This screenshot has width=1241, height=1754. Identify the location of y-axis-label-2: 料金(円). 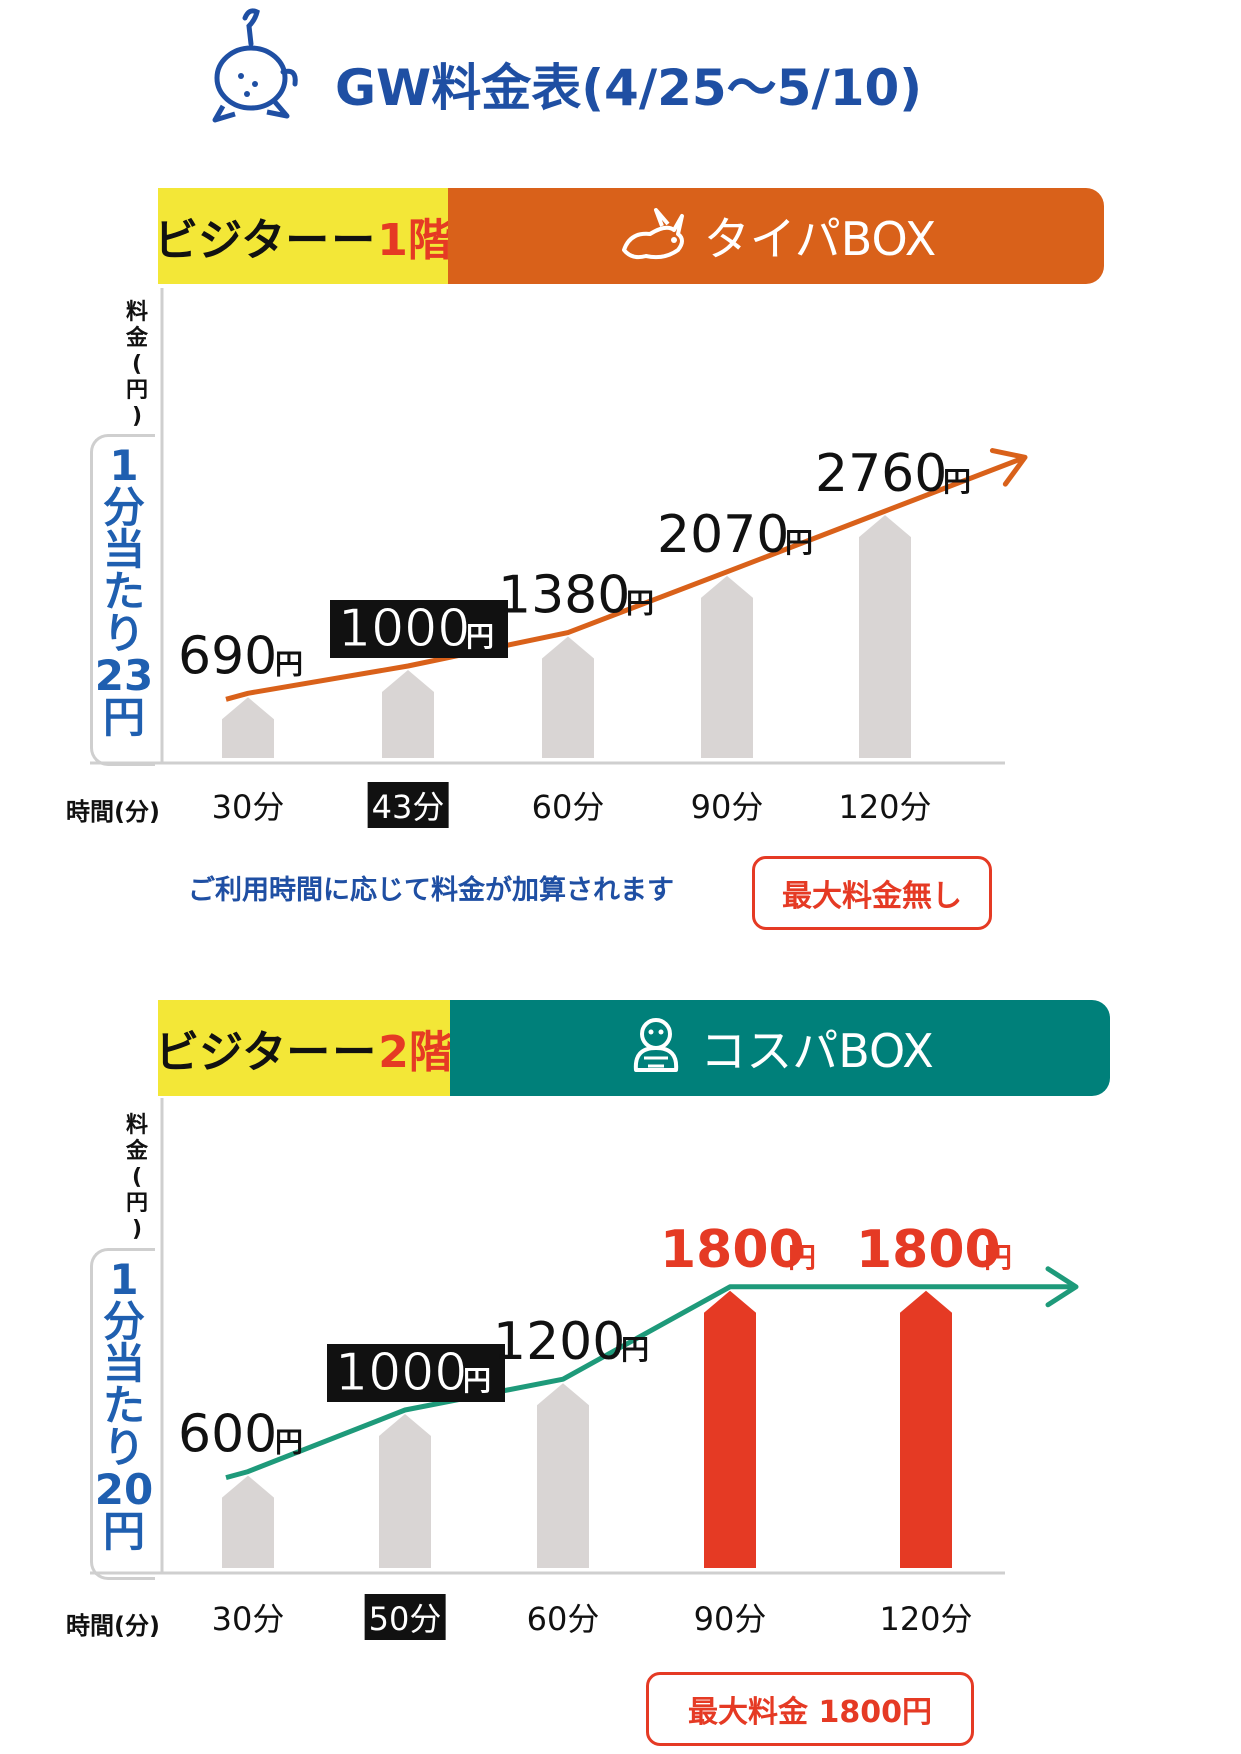
(137, 1178).